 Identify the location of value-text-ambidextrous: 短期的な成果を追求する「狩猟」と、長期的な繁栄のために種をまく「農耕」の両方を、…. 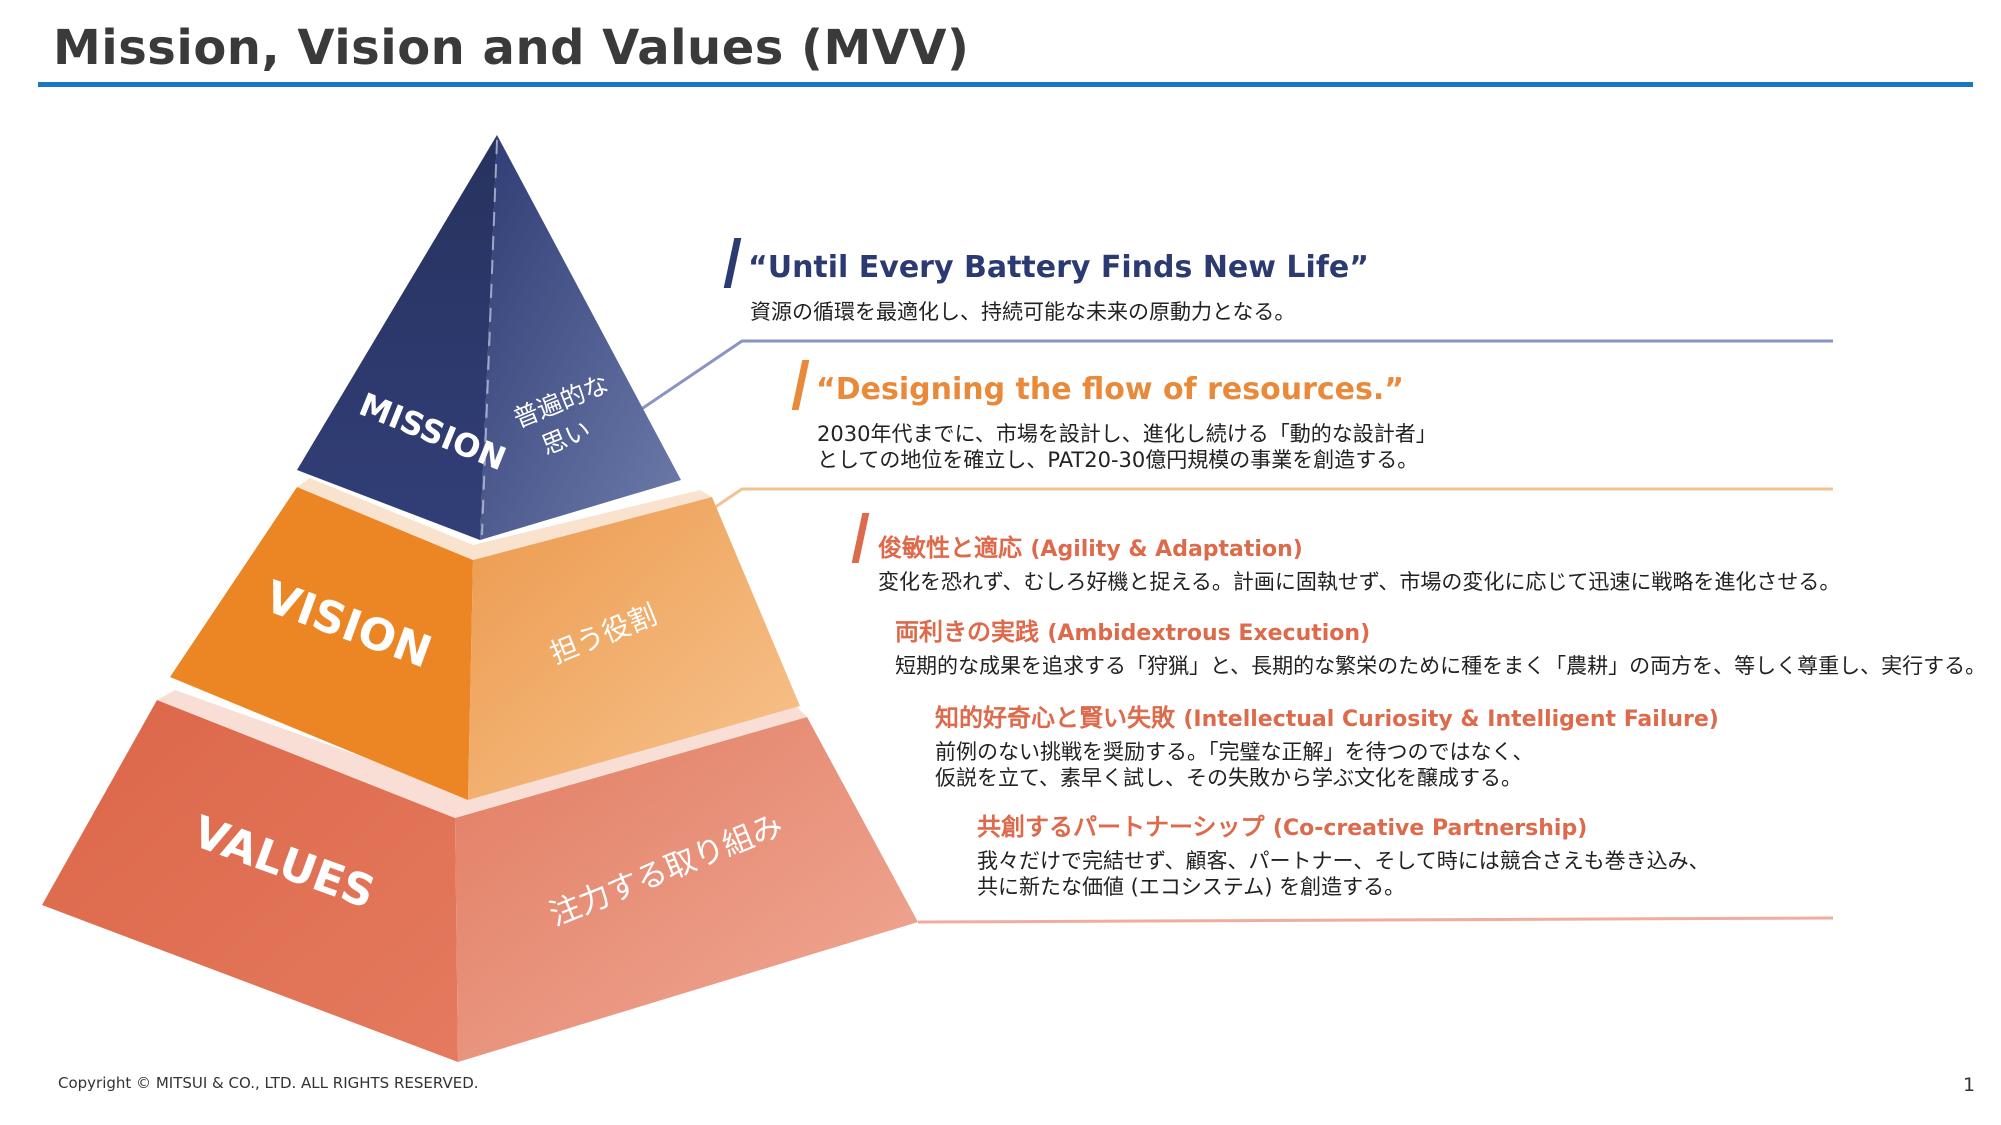
(1441, 666).